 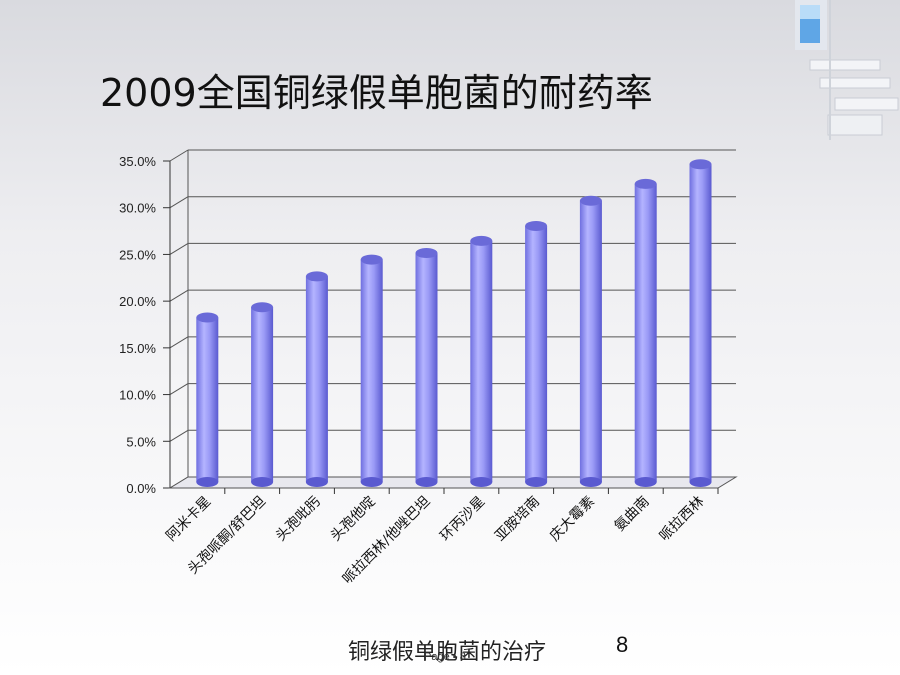 What do you see at coordinates (572, 519) in the screenshot?
I see `x-tick-label: 庆大霉素` at bounding box center [572, 519].